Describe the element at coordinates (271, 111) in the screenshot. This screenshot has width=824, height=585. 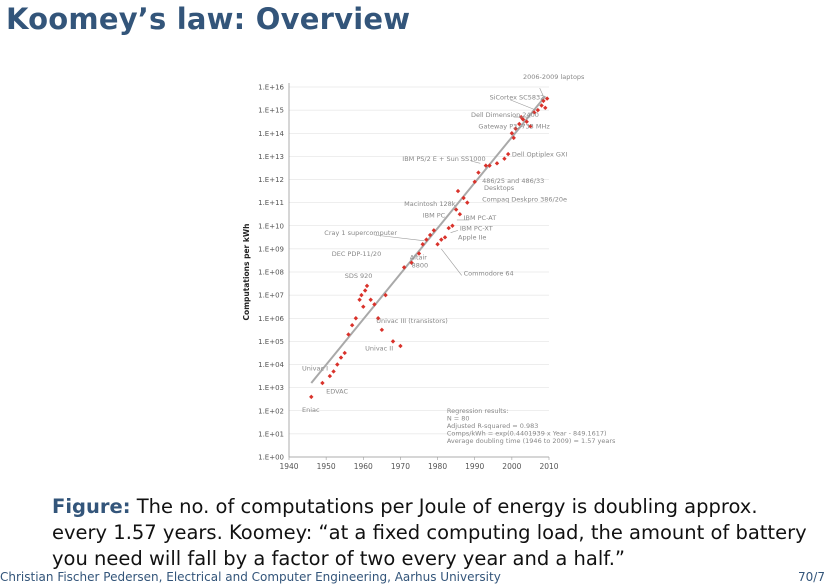
I see `y-tick-label: 1.E+15` at that location.